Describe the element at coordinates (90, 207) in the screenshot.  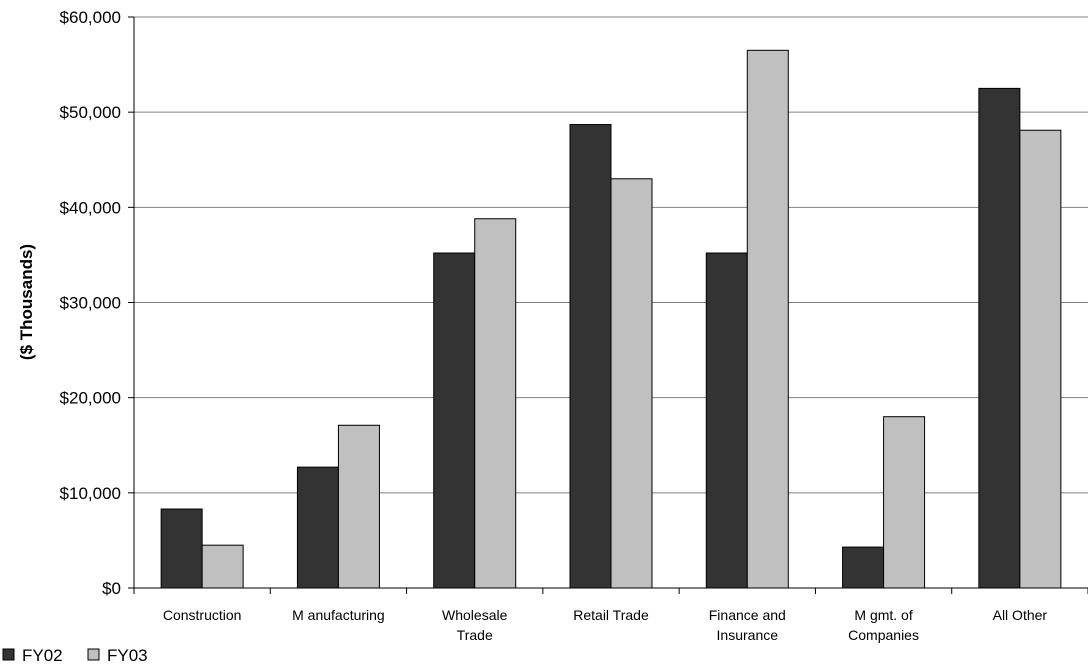
I see `y-tick-label: $40,000` at that location.